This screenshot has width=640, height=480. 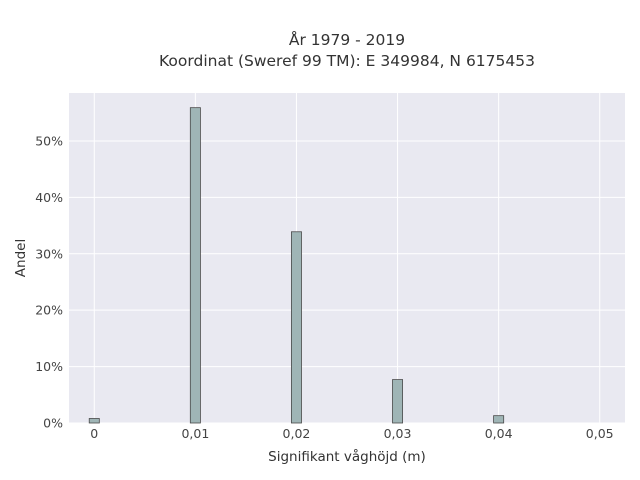 What do you see at coordinates (297, 433) in the screenshot?
I see `x-tick-label: 0,02` at bounding box center [297, 433].